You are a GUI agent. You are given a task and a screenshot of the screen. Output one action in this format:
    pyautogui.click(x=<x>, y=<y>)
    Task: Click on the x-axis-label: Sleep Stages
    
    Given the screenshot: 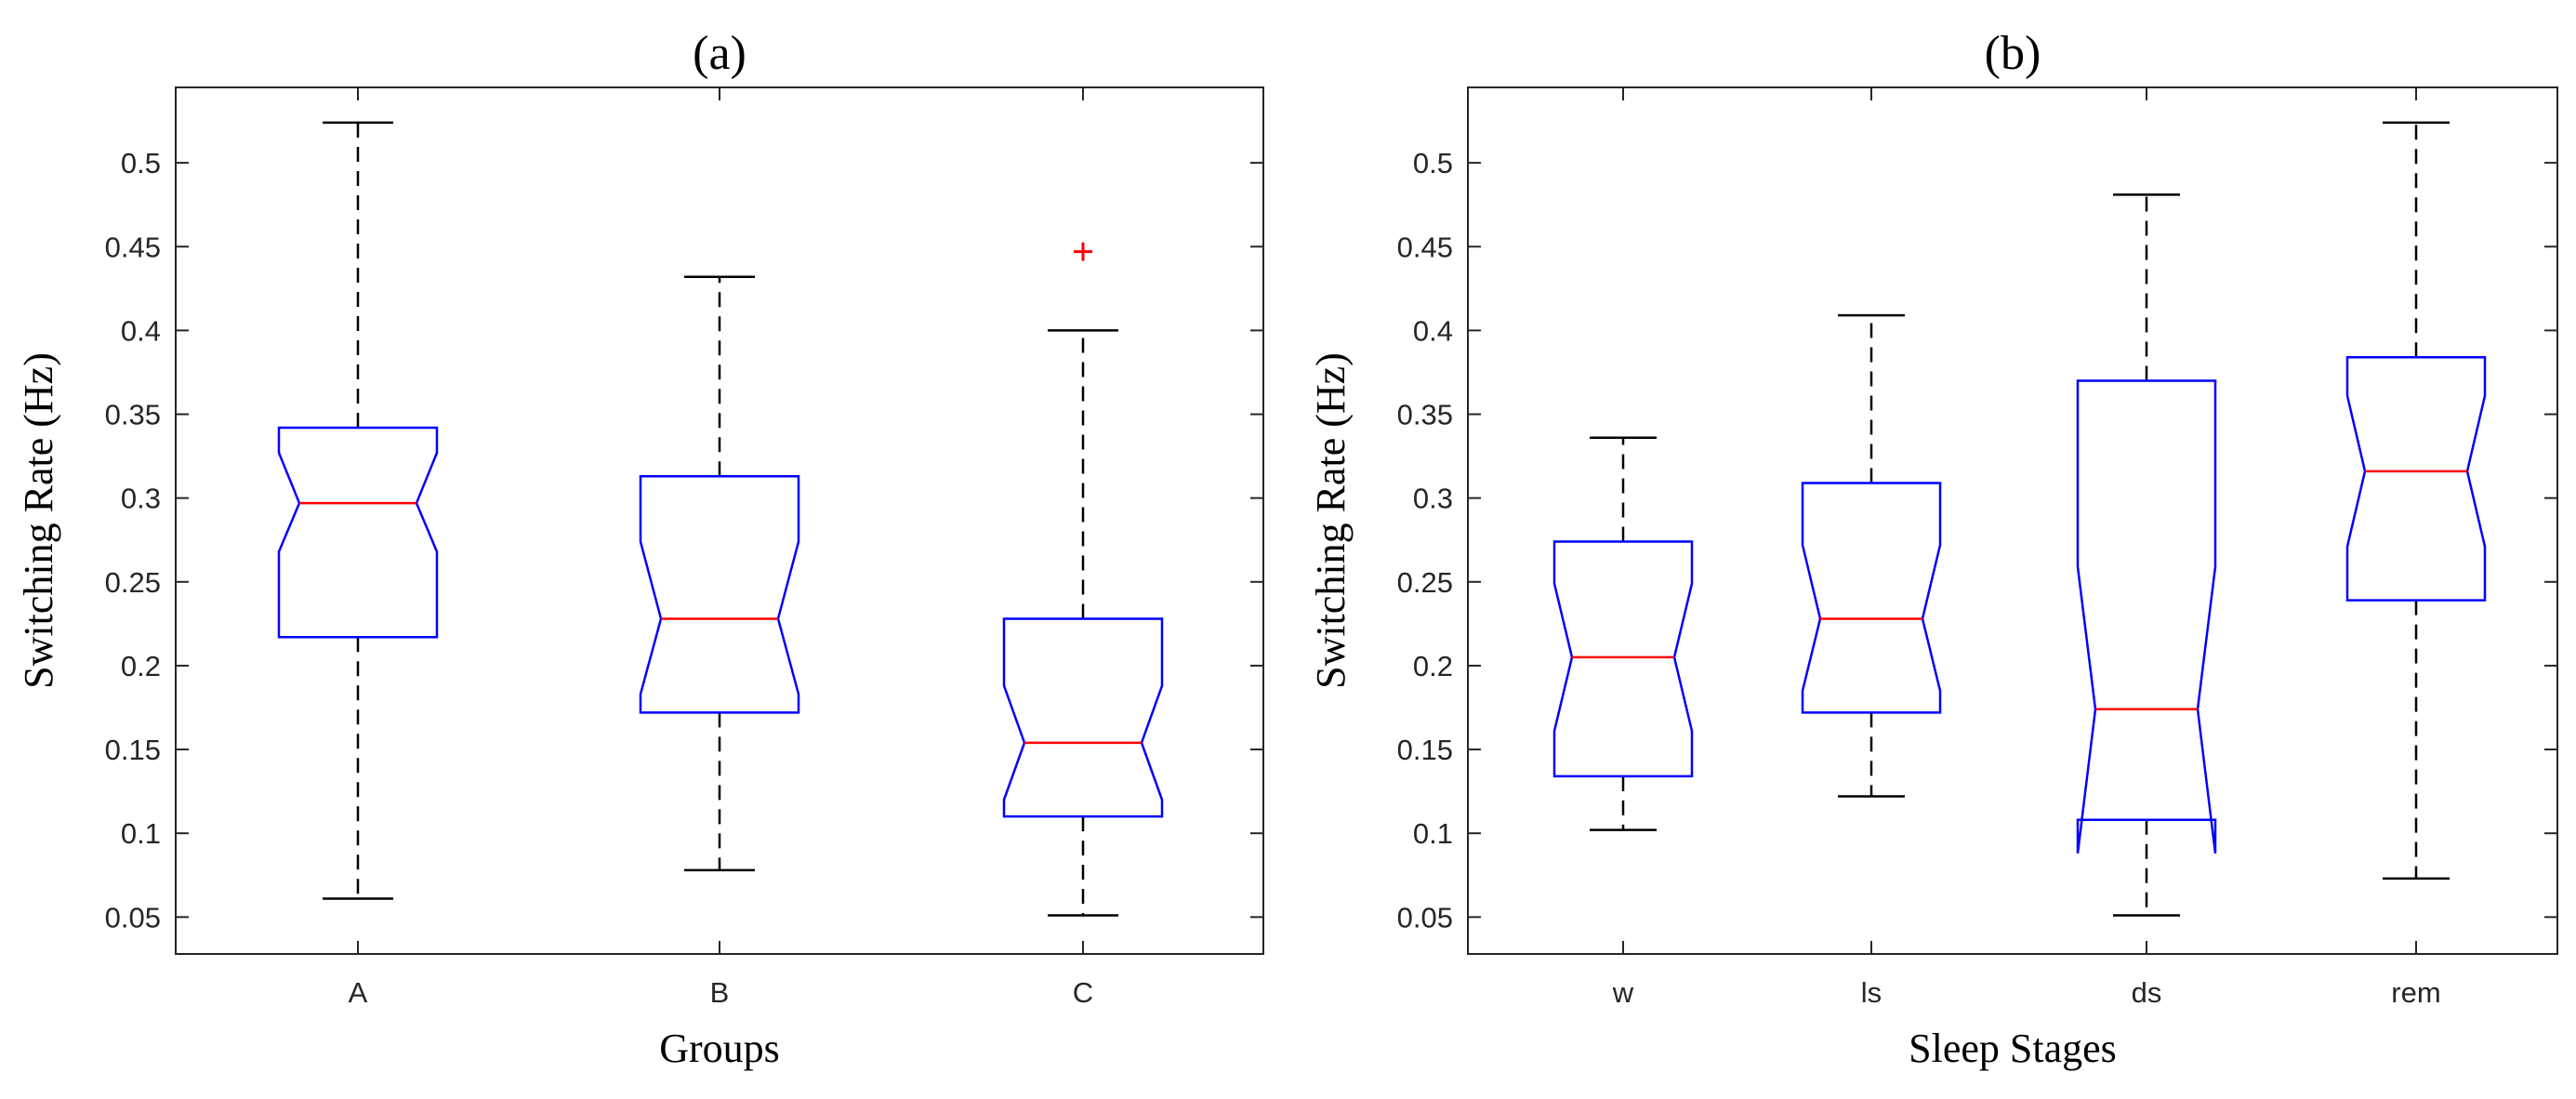 What is the action you would take?
    pyautogui.click(x=2013, y=1048)
    